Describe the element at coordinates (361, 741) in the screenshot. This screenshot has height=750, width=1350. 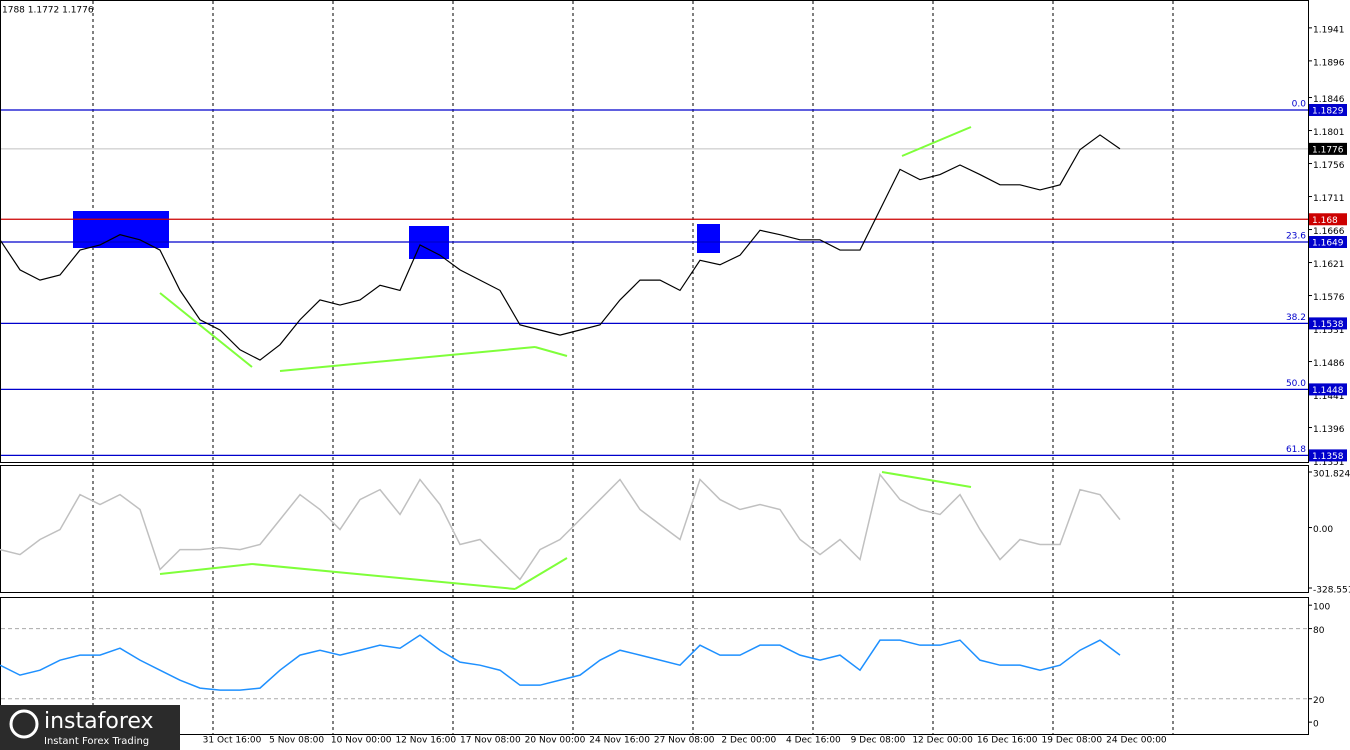
I see `x-tick-label: 10 Nov 00:00` at that location.